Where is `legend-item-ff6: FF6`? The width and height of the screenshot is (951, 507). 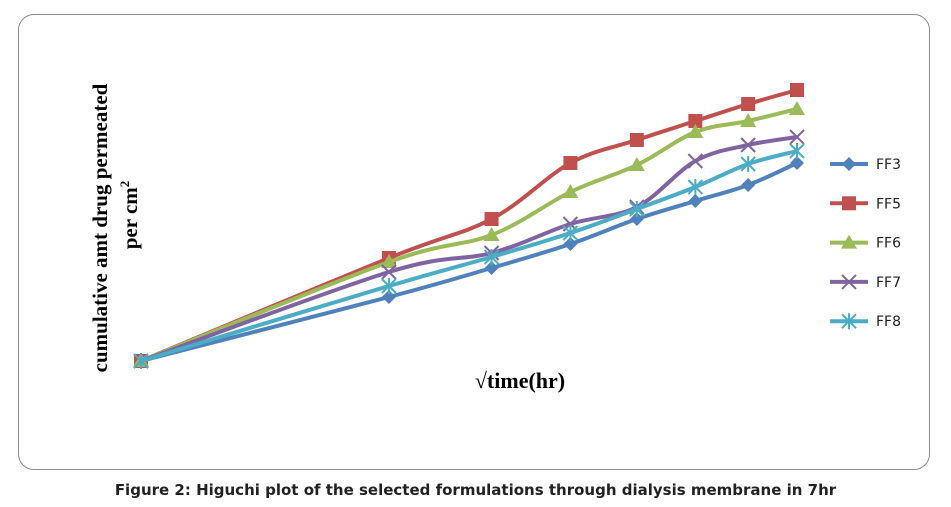 legend-item-ff6: FF6 is located at coordinates (865, 243).